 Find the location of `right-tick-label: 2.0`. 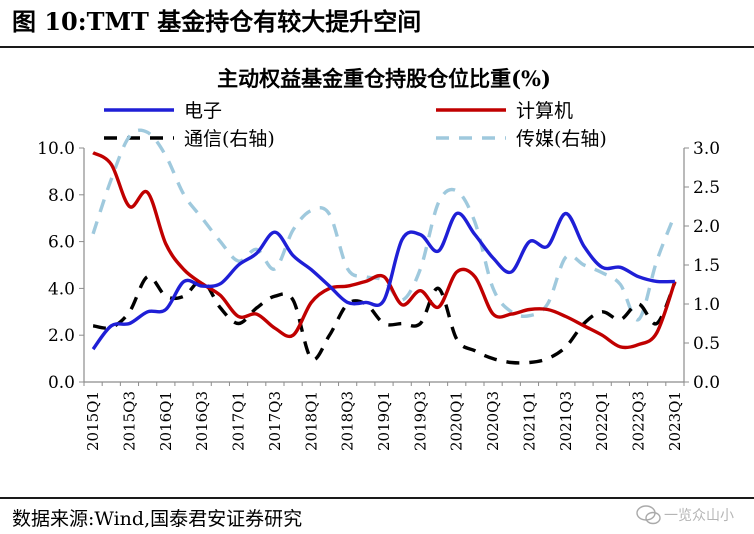

right-tick-label: 2.0 is located at coordinates (706, 227).